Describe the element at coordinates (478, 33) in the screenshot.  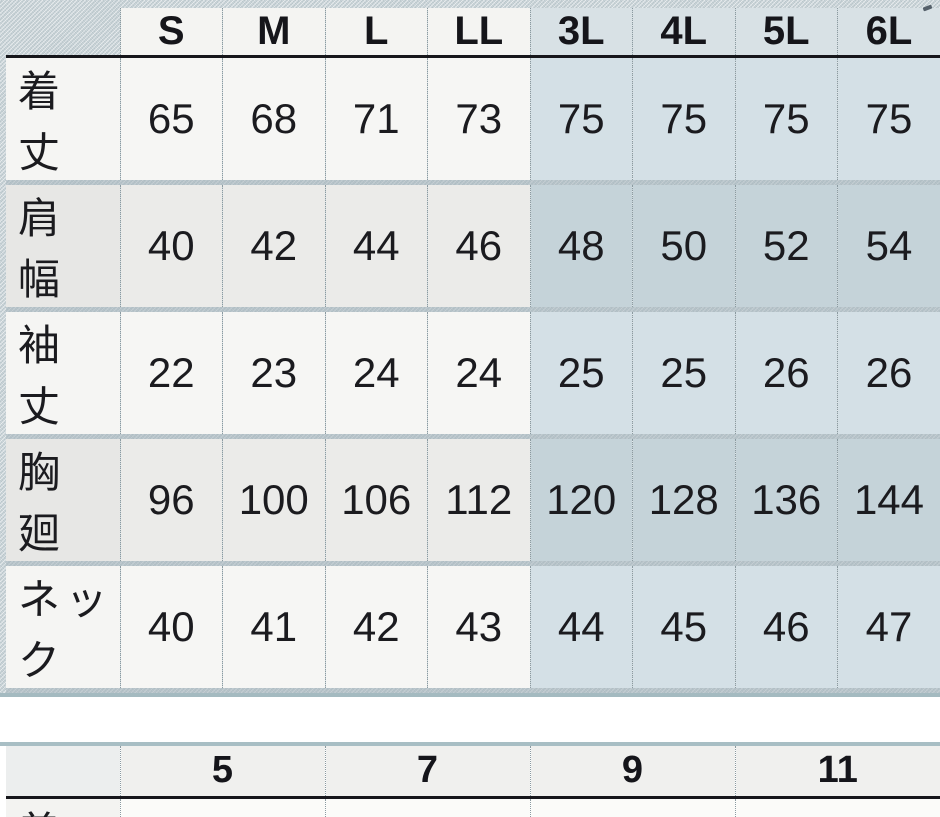
I see `column-header-ll: LL` at that location.